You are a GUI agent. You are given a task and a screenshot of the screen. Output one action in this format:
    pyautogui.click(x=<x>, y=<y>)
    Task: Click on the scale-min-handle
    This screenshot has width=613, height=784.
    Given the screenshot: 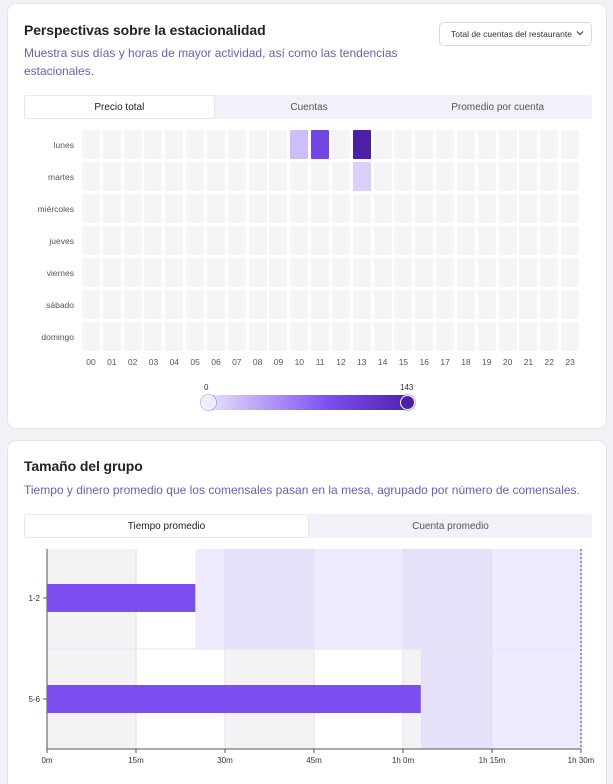 What is the action you would take?
    pyautogui.click(x=208, y=402)
    